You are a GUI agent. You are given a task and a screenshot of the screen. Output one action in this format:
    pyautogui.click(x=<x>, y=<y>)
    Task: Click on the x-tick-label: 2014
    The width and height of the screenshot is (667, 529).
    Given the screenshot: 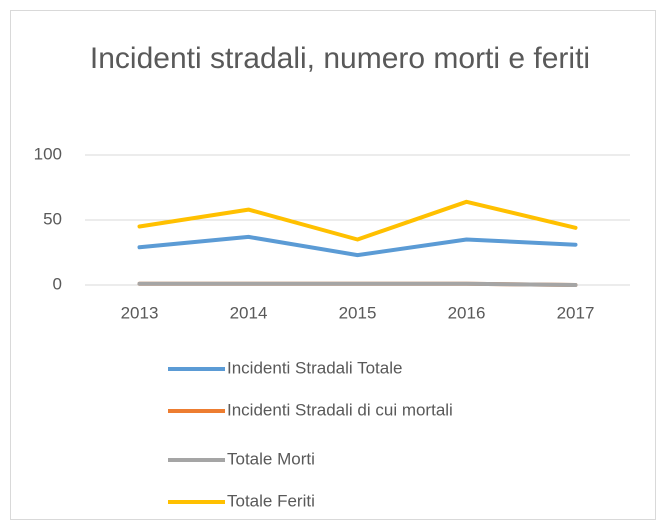 What is the action you would take?
    pyautogui.click(x=249, y=312)
    